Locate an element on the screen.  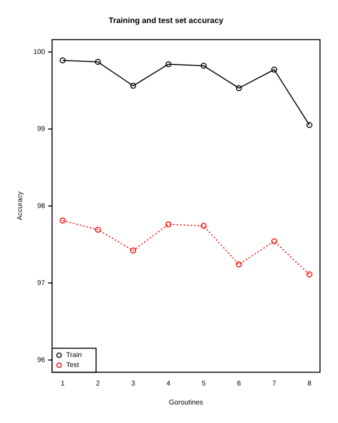
chart-title: Training and test set accuracy is located at coordinates (166, 21).